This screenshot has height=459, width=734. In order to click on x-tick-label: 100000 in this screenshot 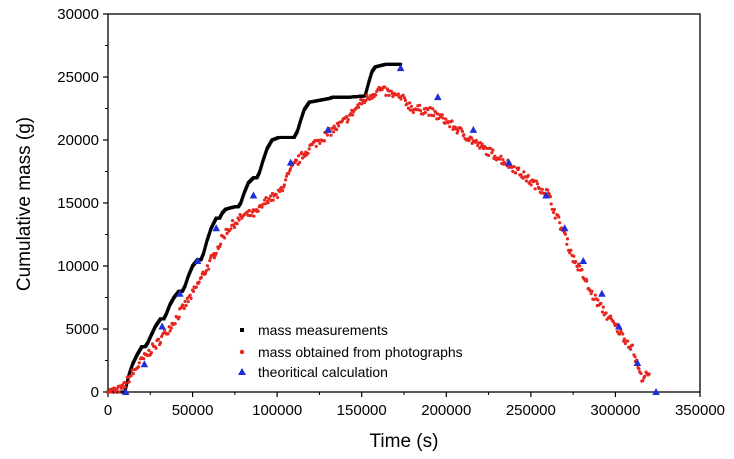, I will do `click(277, 410)`.